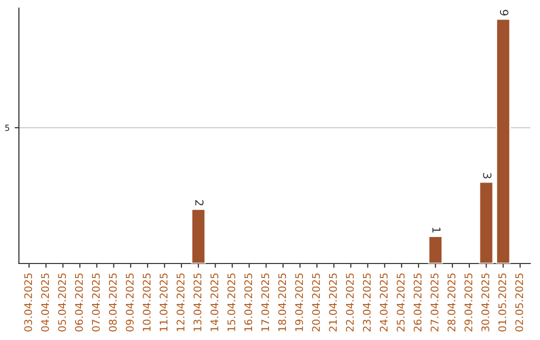 This screenshot has width=540, height=340. I want to click on x-tick-label: 10.04.2025, so click(146, 302).